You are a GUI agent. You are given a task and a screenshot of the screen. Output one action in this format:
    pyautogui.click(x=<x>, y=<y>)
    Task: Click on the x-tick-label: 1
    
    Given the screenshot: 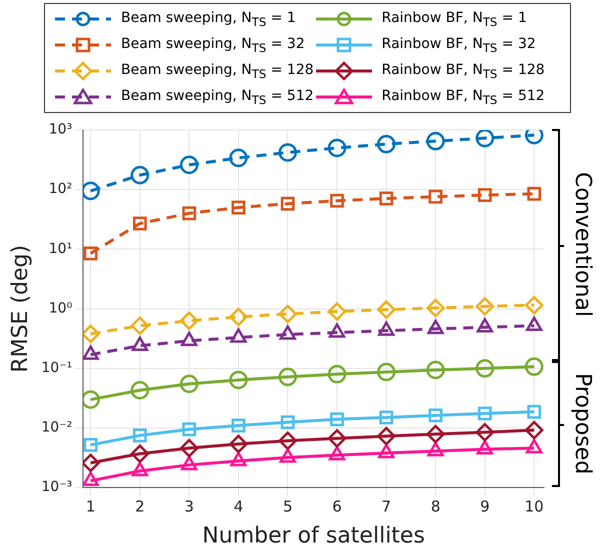 What is the action you would take?
    pyautogui.click(x=91, y=506)
    